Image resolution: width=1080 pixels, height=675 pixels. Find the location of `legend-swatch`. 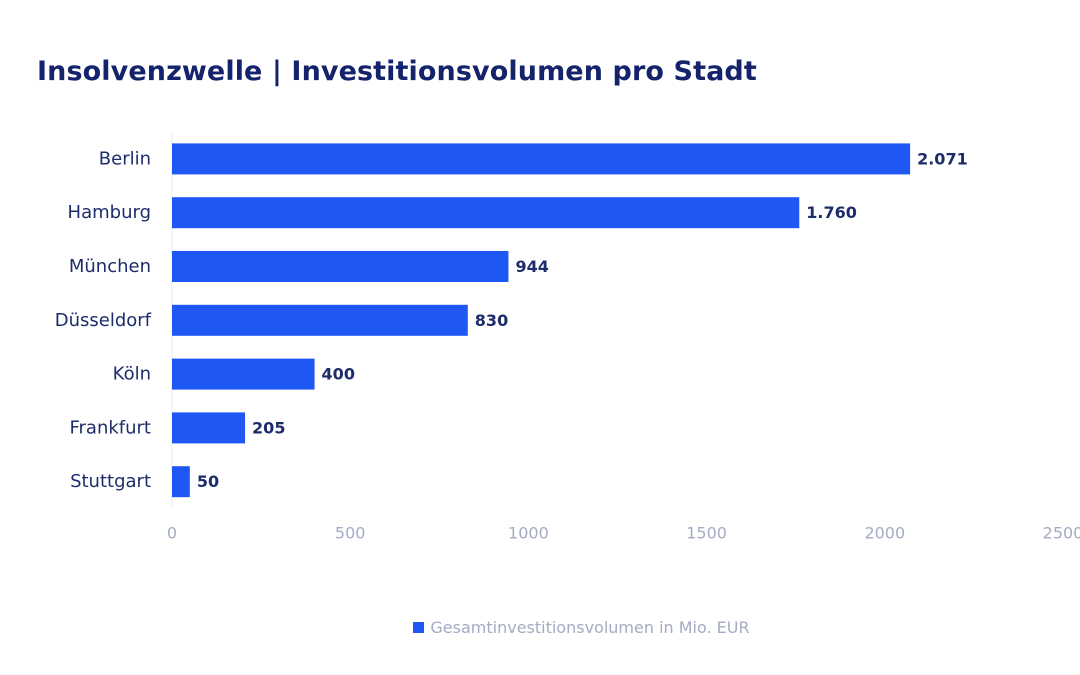

legend-swatch is located at coordinates (419, 627).